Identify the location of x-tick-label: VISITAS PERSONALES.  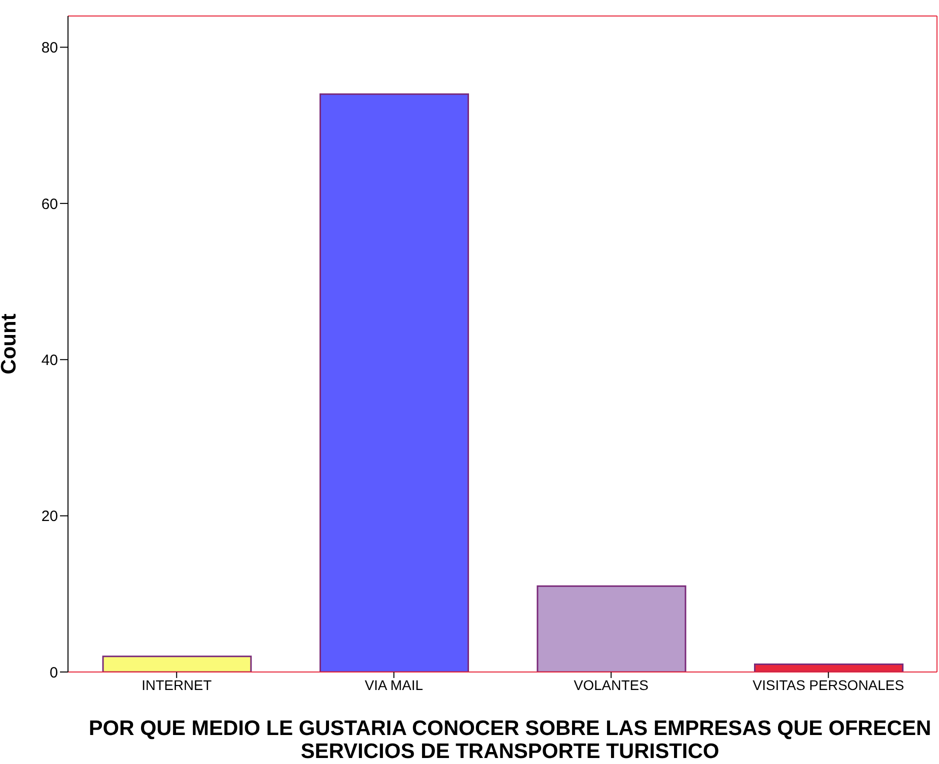
(828, 684).